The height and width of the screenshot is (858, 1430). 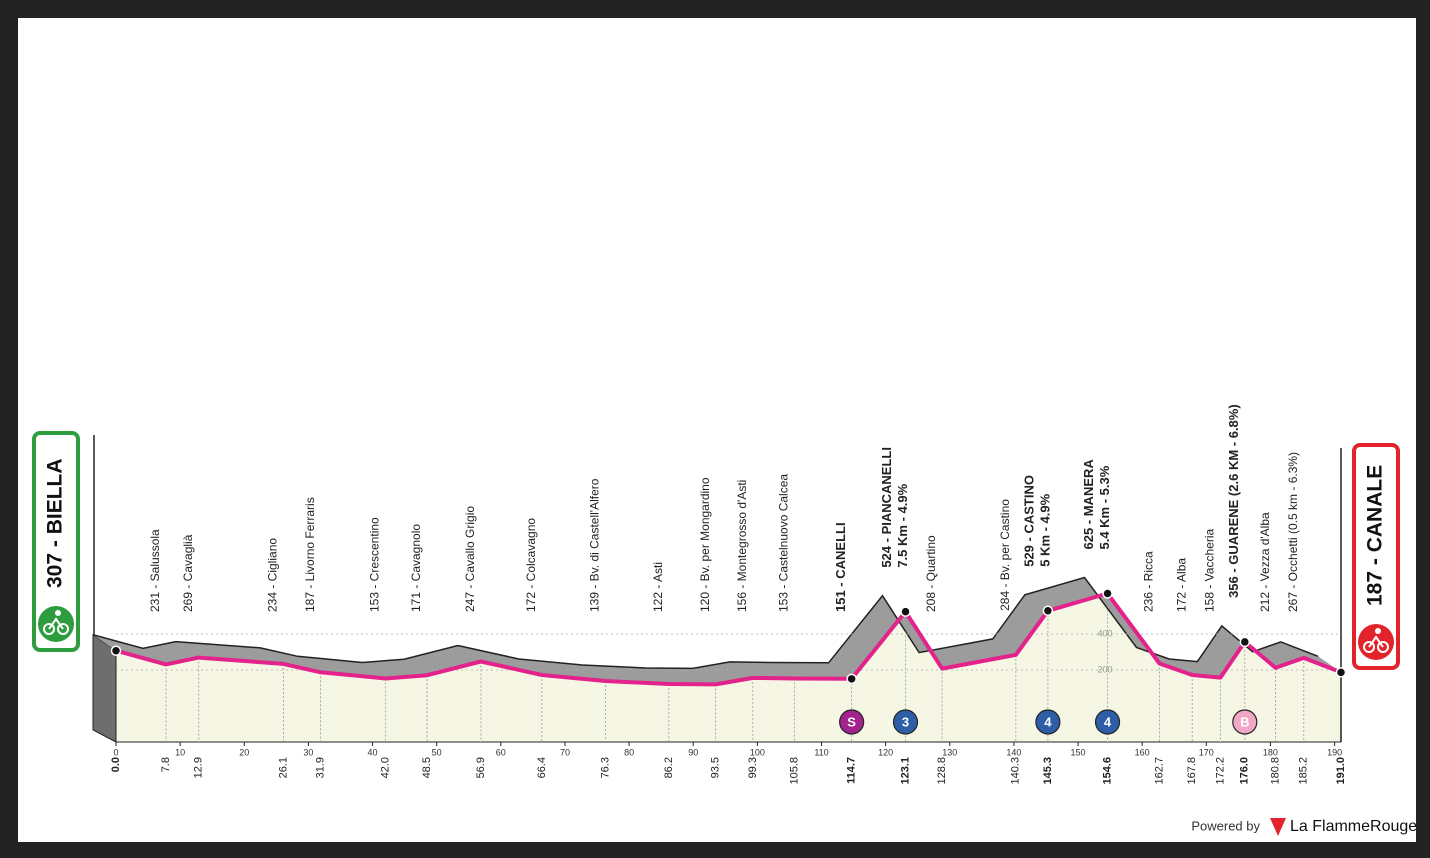 What do you see at coordinates (905, 721) in the screenshot?
I see `badge-label: 3` at bounding box center [905, 721].